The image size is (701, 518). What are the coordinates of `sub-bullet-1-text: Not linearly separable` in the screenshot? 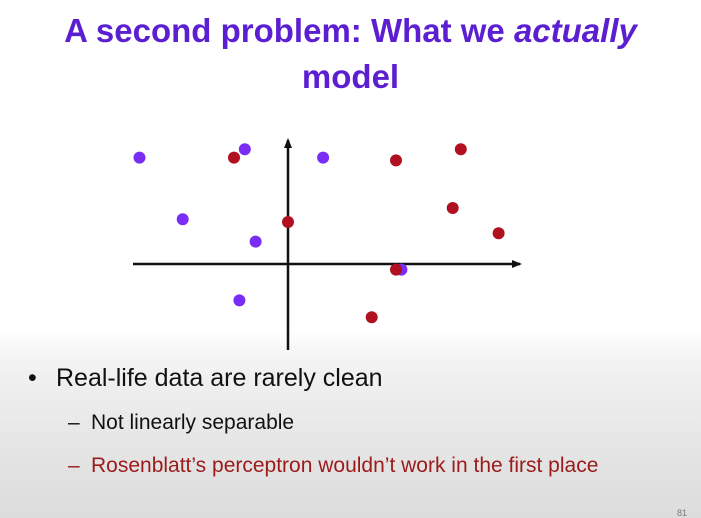 It's located at (193, 422).